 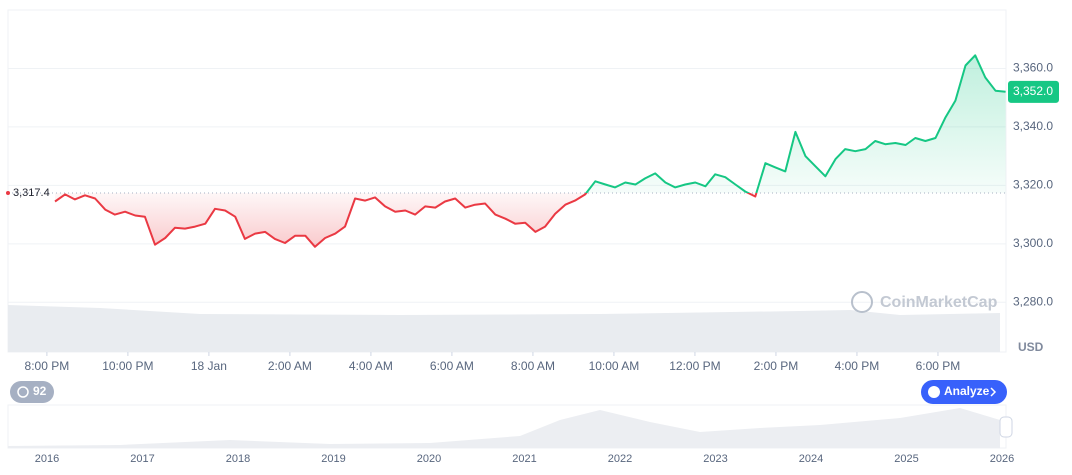 What do you see at coordinates (452, 366) in the screenshot?
I see `x-tick-label: 6:00 AM` at bounding box center [452, 366].